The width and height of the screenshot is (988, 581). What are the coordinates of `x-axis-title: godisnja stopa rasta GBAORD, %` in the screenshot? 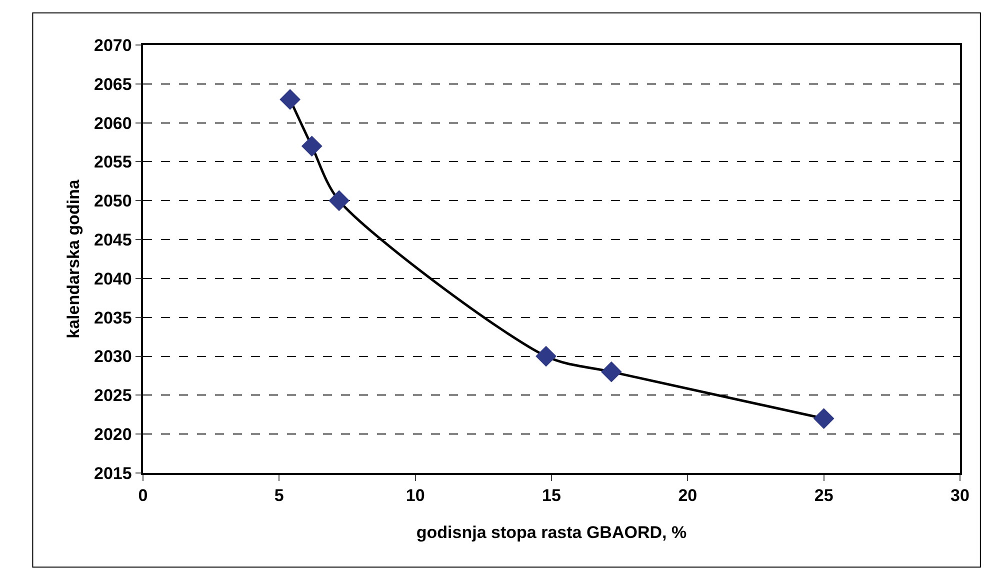 It's located at (551, 532).